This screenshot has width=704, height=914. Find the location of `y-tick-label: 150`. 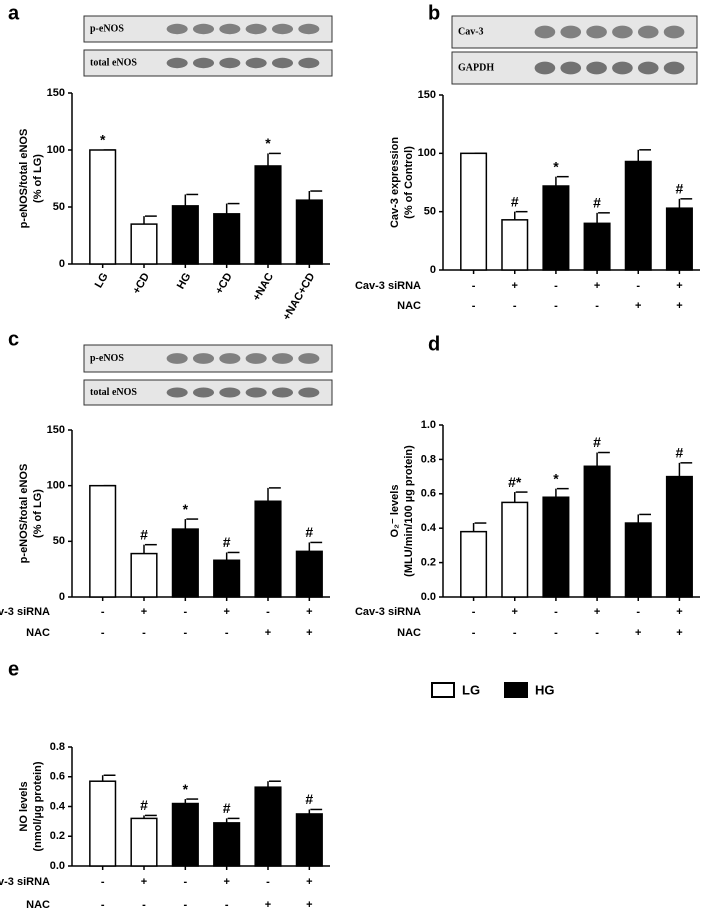

y-tick-label: 150 is located at coordinates (56, 93).